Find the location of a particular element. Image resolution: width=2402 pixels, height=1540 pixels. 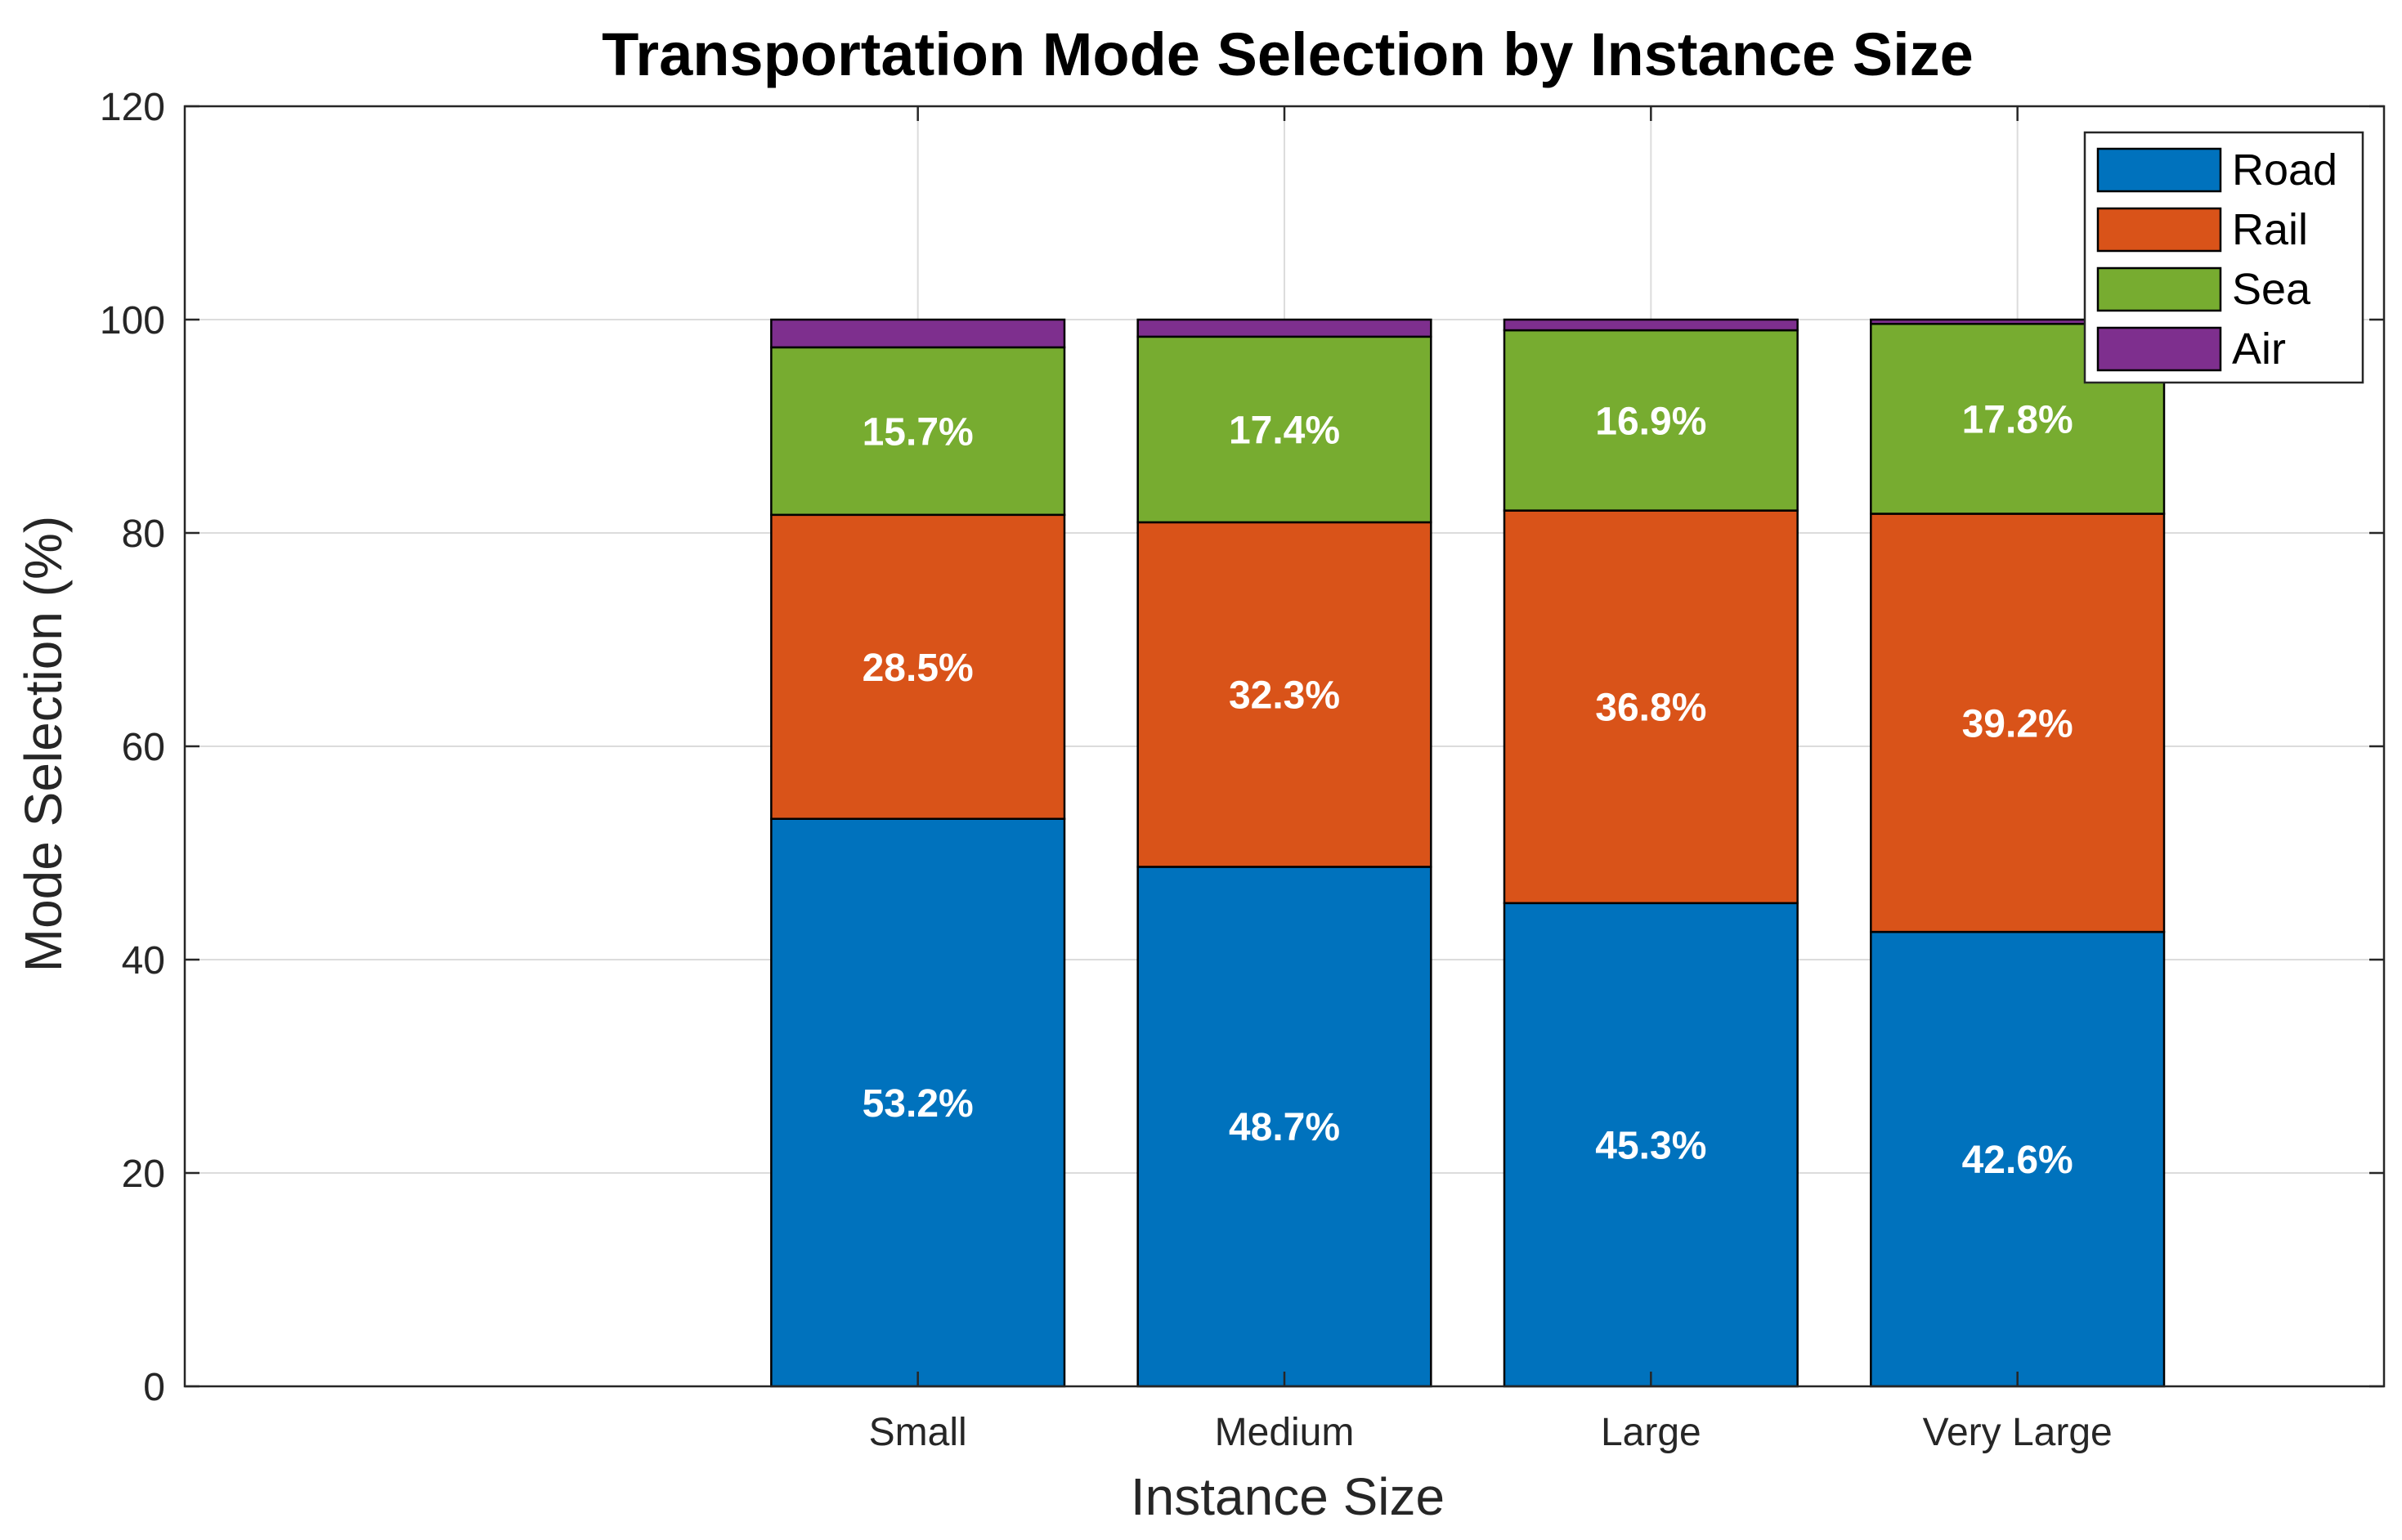

data-label-road-very-large: 42.6% is located at coordinates (2017, 1161).